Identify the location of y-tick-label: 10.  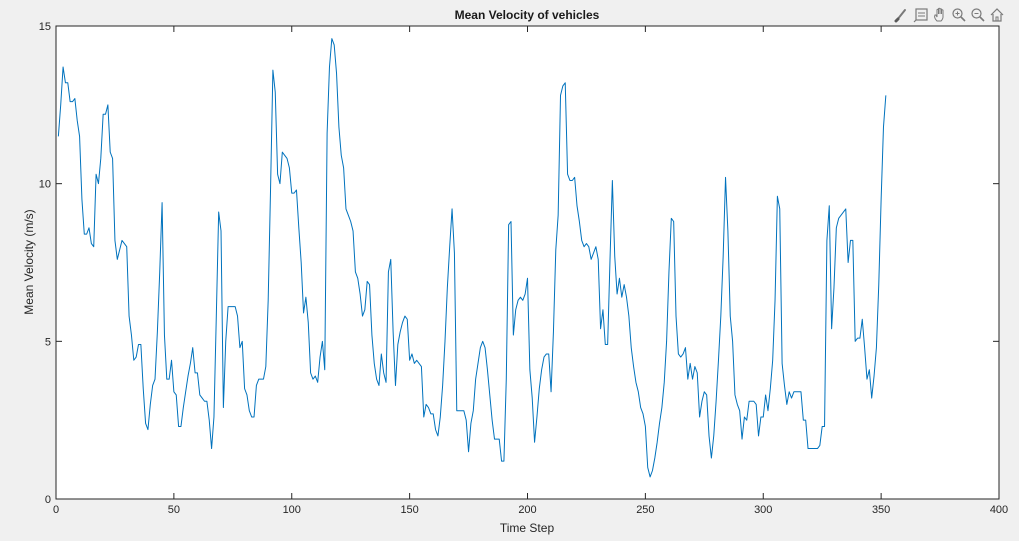
(45, 185).